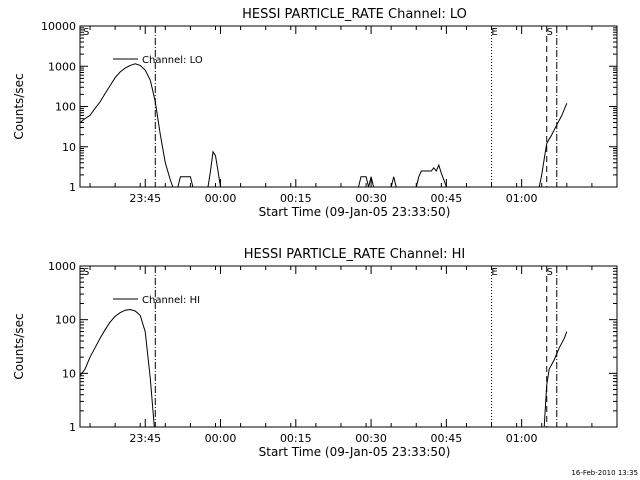  I want to click on chart-title: HESSI PARTICLE_RATE Channel: LO, so click(354, 14).